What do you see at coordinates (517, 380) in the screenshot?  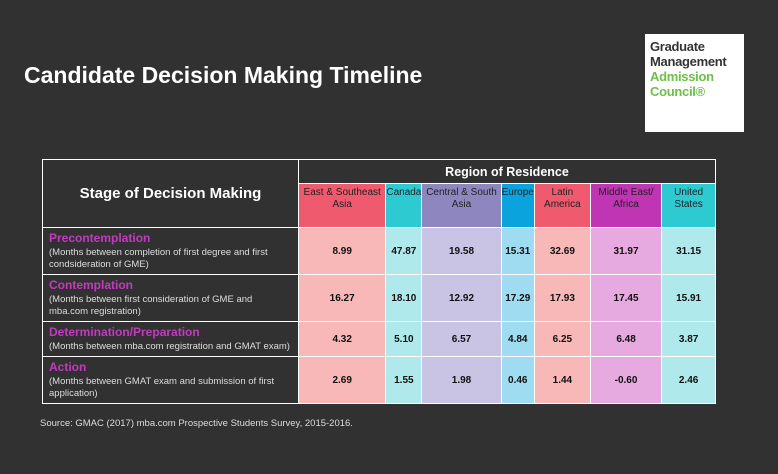 I see `value-cell: 0.46` at bounding box center [517, 380].